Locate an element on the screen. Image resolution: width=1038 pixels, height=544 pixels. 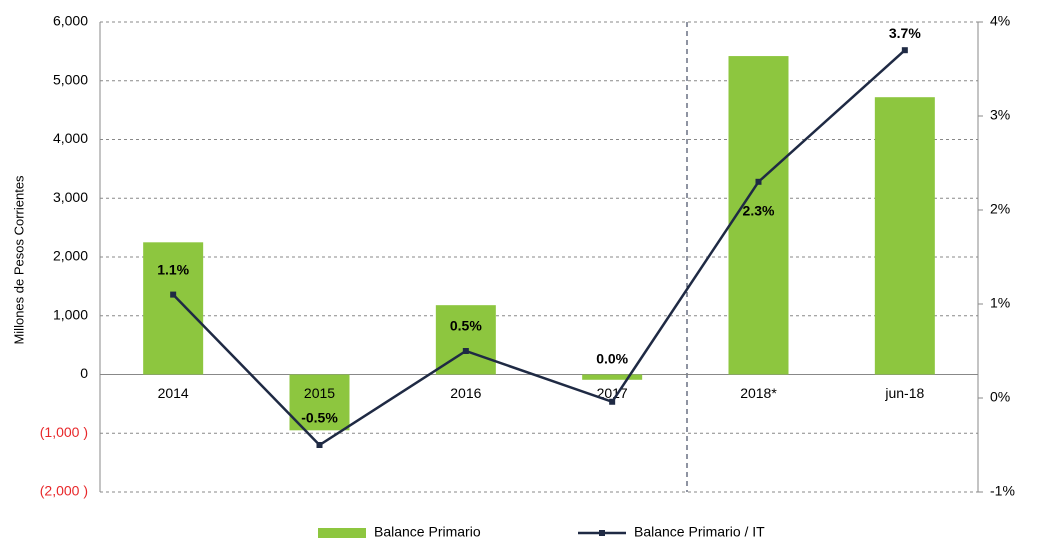
legend-marker is located at coordinates (602, 533).